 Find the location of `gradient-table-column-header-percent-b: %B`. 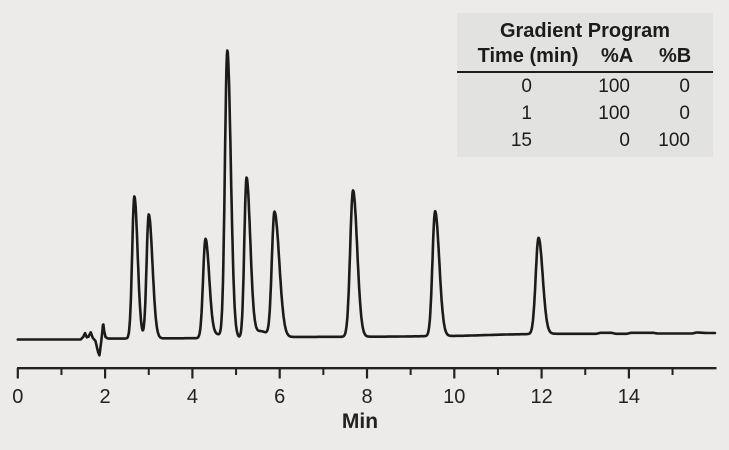

gradient-table-column-header-percent-b: %B is located at coordinates (675, 56).